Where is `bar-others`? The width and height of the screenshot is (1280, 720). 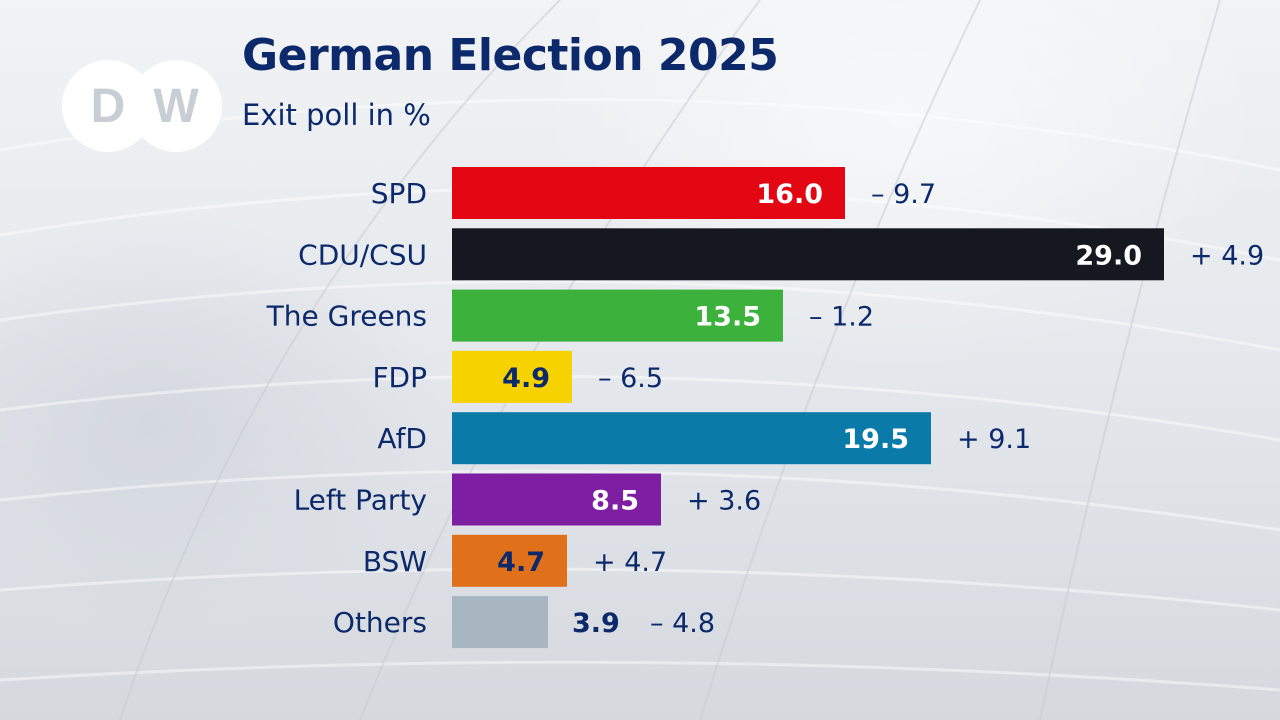
bar-others is located at coordinates (500, 622).